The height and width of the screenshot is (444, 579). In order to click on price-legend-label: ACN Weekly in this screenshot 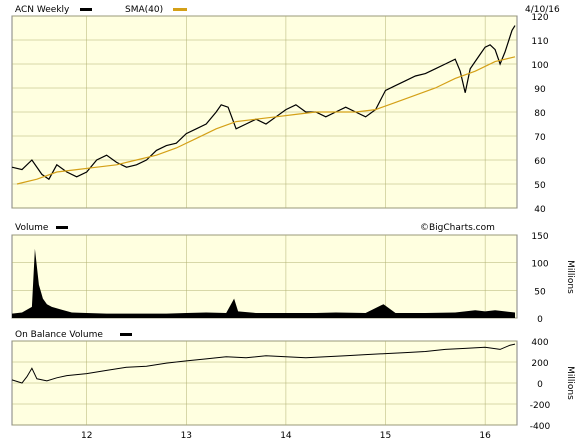, I will do `click(42, 10)`.